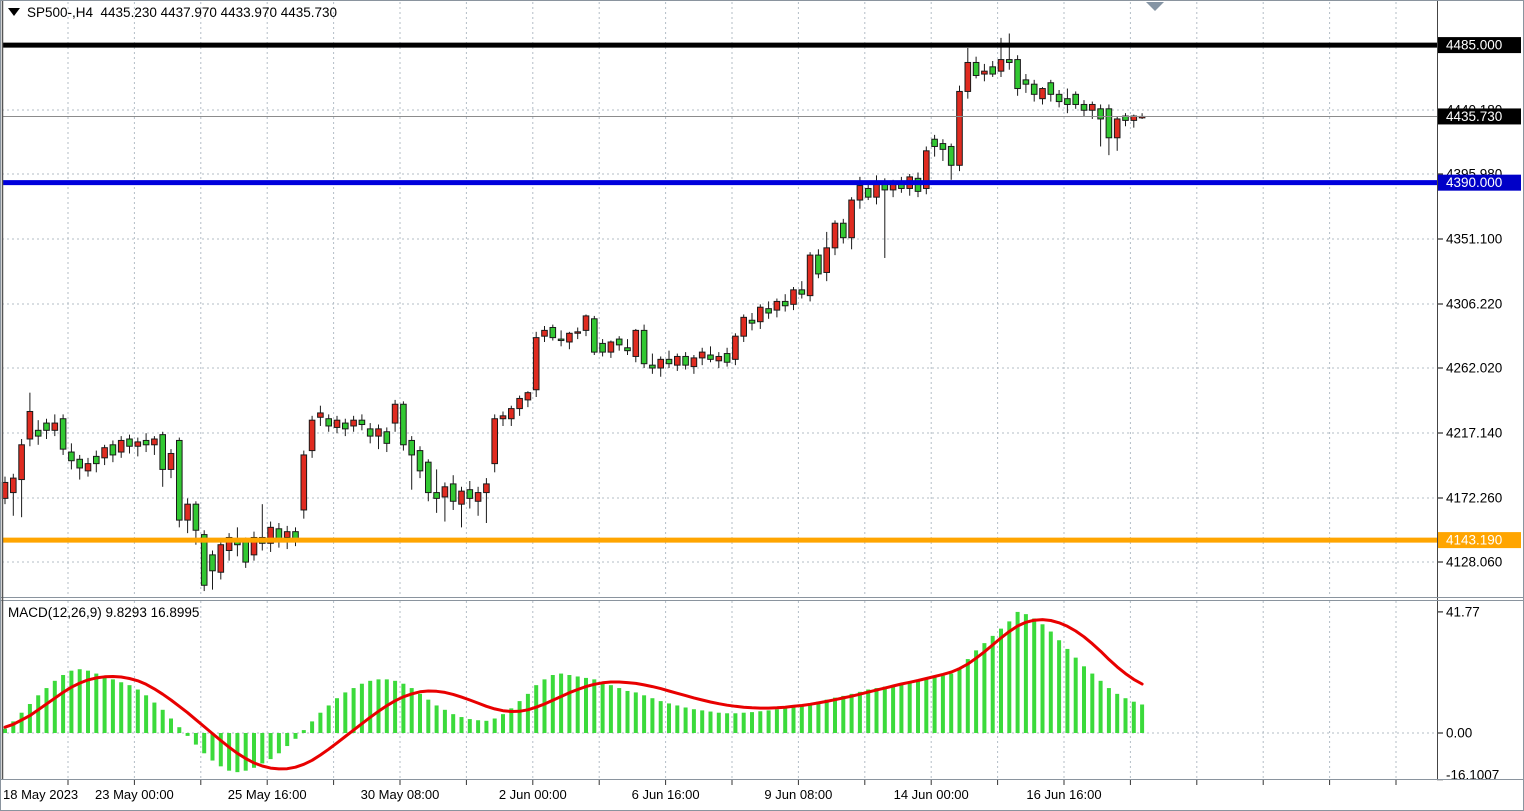 Image resolution: width=1524 pixels, height=811 pixels. What do you see at coordinates (134, 794) in the screenshot?
I see `time-axis-label: 23 May 00:00` at bounding box center [134, 794].